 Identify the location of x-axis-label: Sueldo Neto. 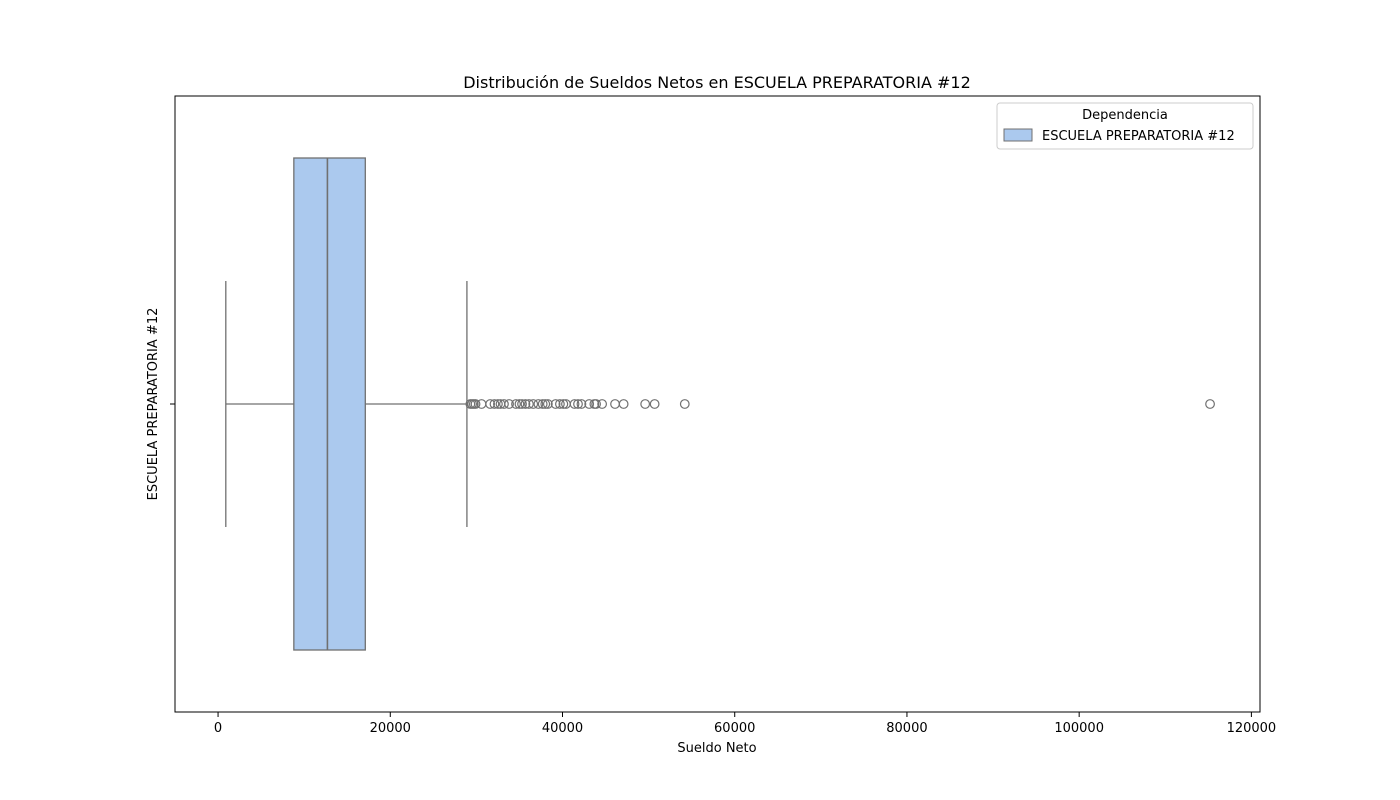
(716, 748).